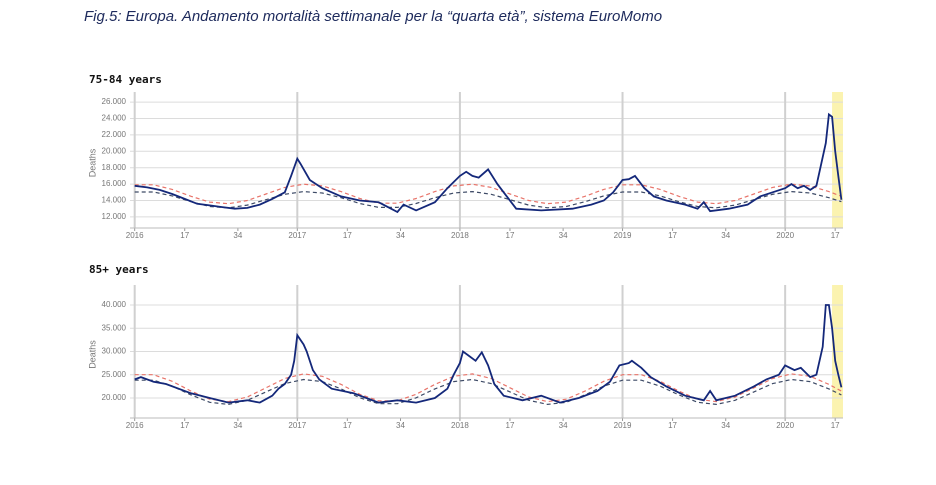 The width and height of the screenshot is (936, 485). I want to click on y-tick-label: 35.000, so click(114, 327).